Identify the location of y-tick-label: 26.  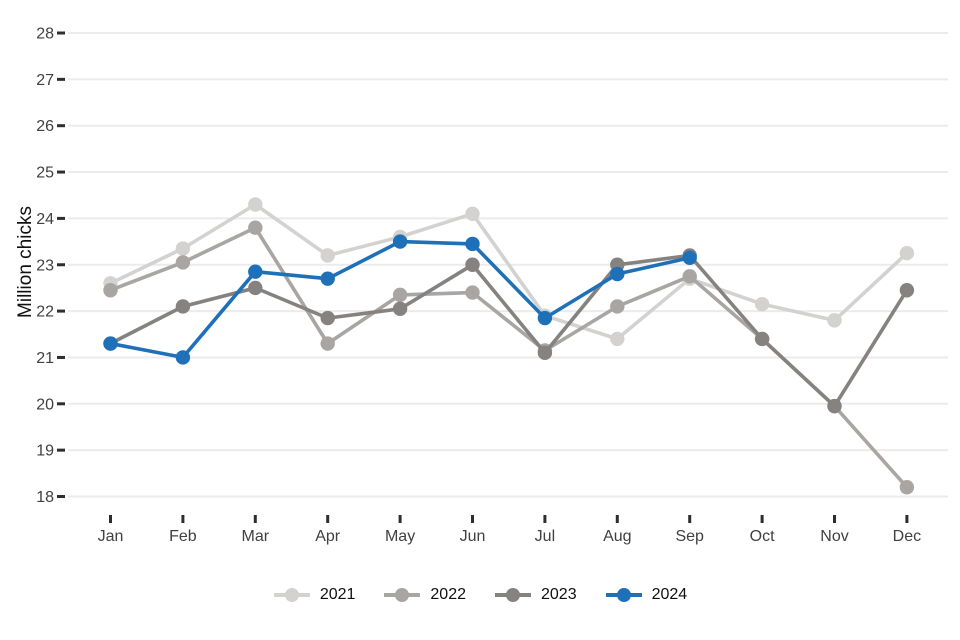
(45, 126).